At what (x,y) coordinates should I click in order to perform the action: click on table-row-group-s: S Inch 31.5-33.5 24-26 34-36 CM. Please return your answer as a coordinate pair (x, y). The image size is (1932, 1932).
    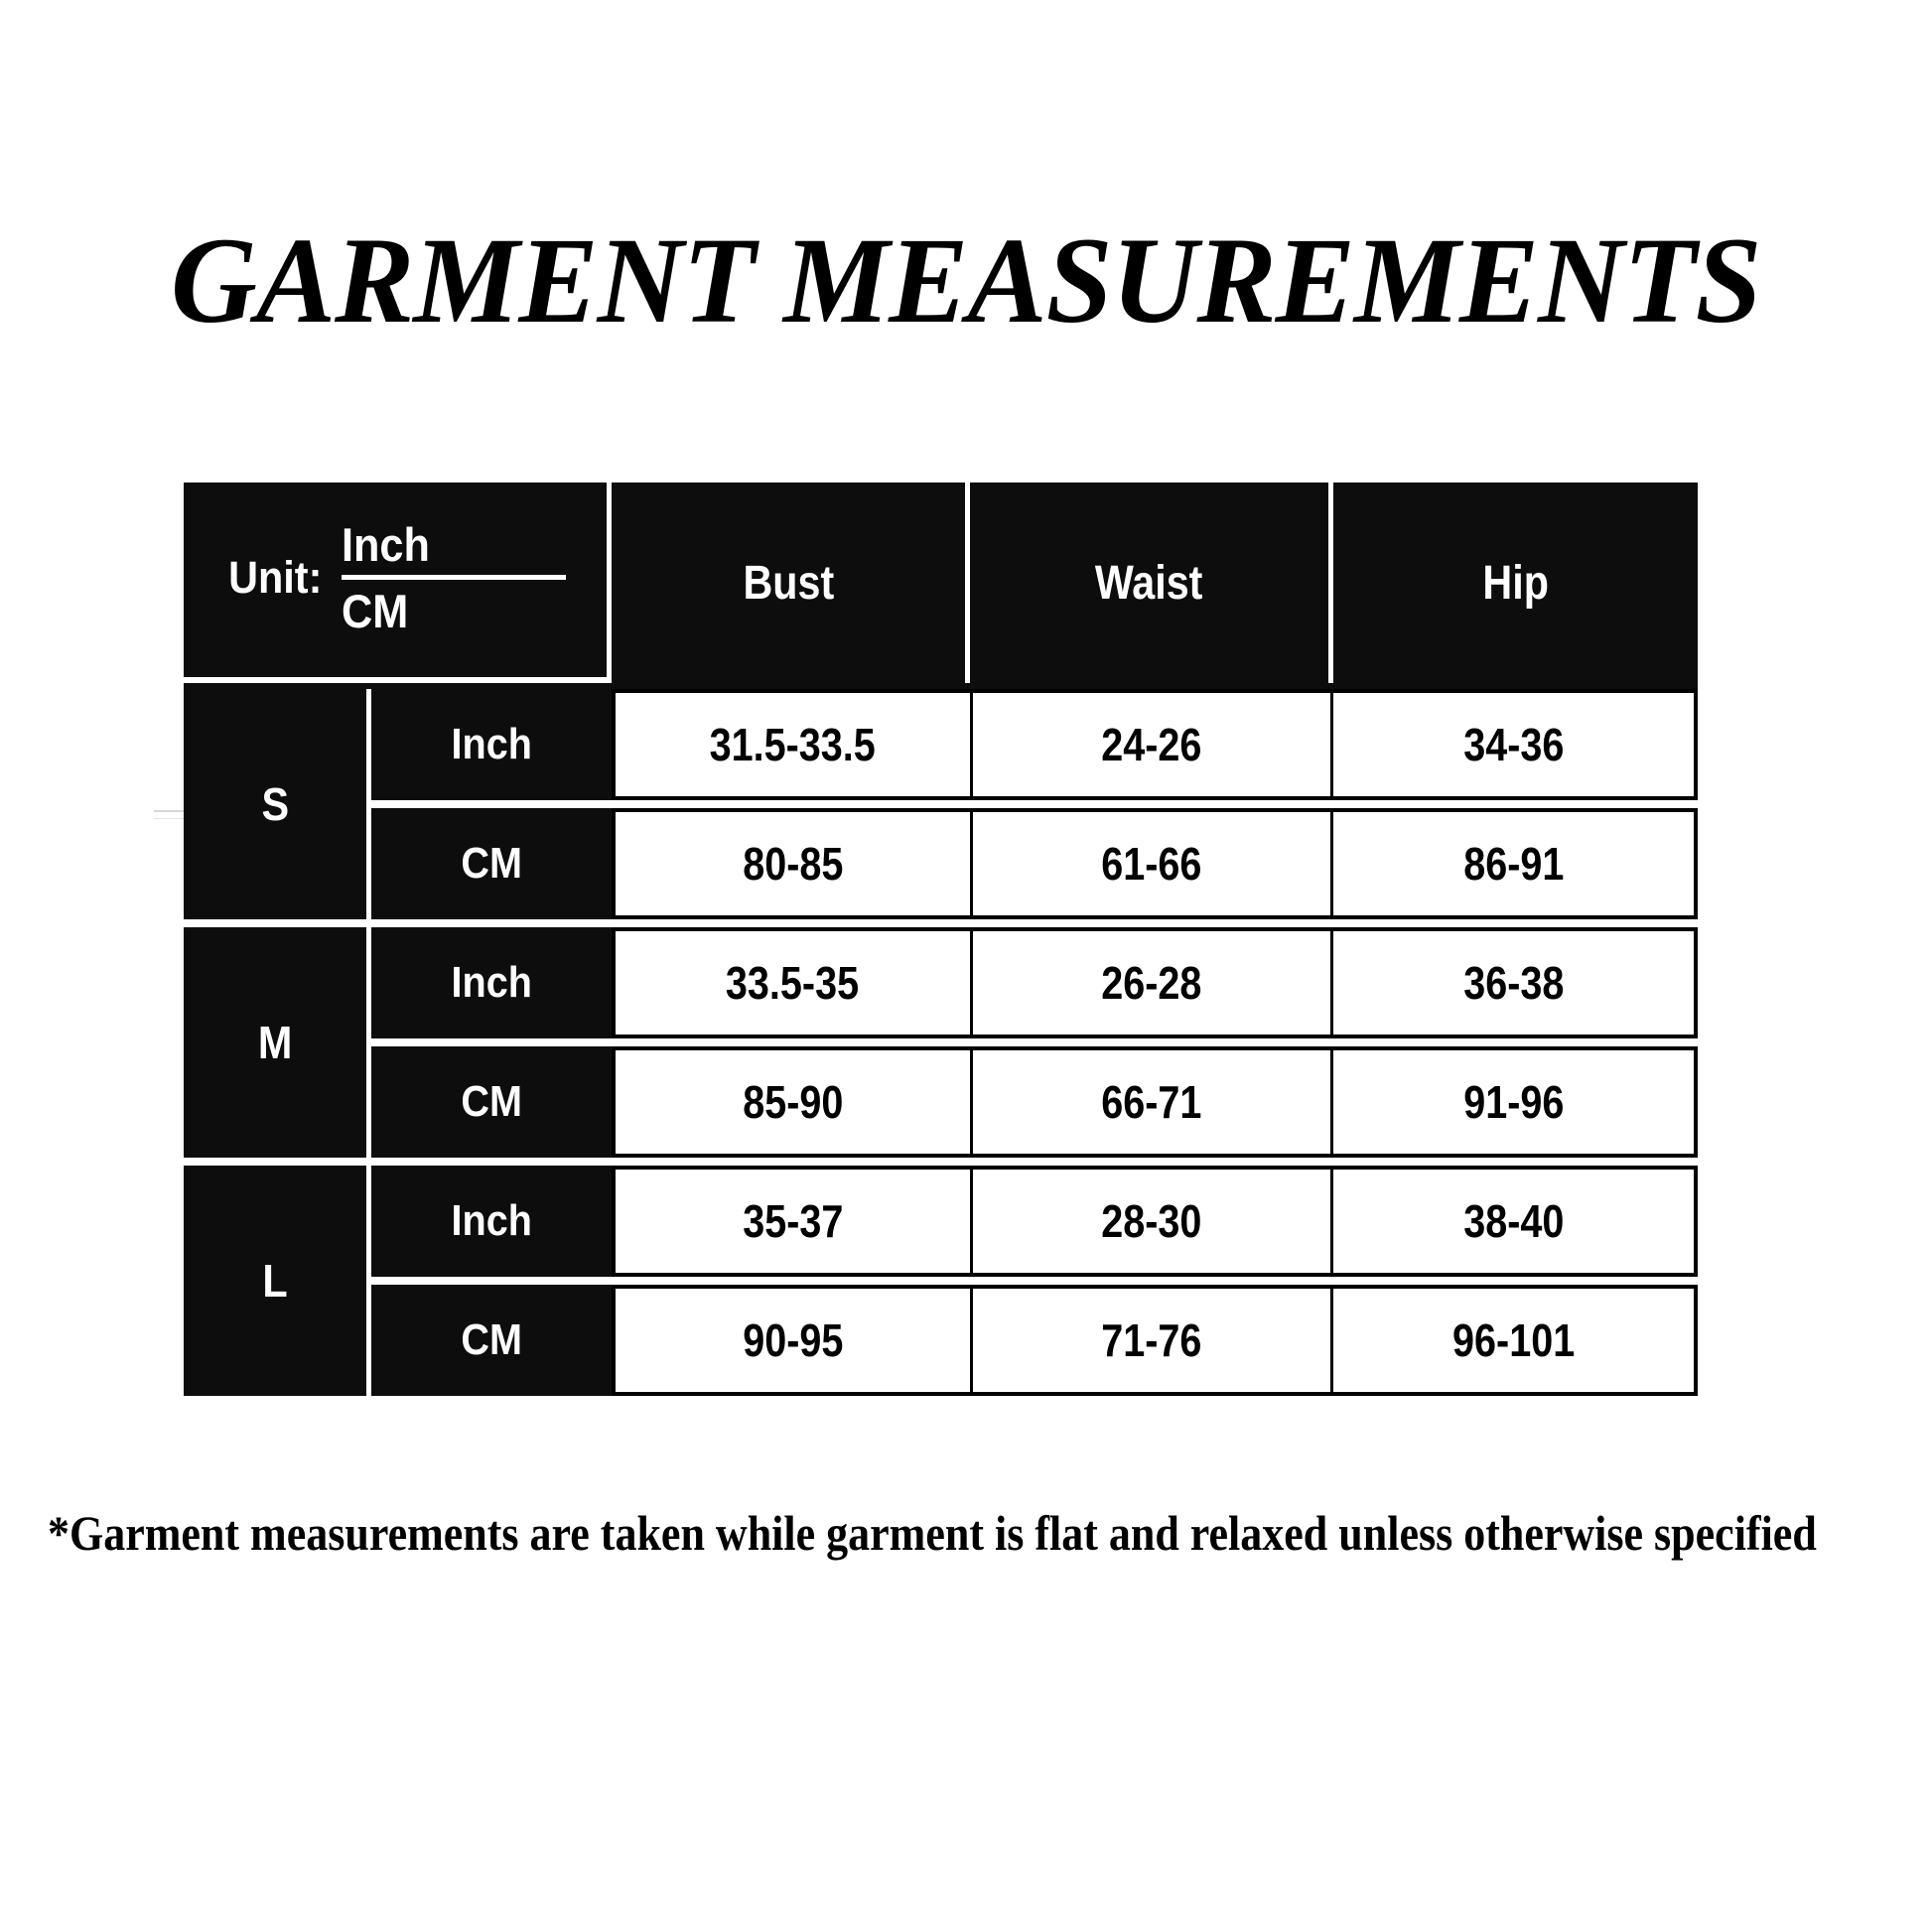
    Looking at the image, I should click on (941, 804).